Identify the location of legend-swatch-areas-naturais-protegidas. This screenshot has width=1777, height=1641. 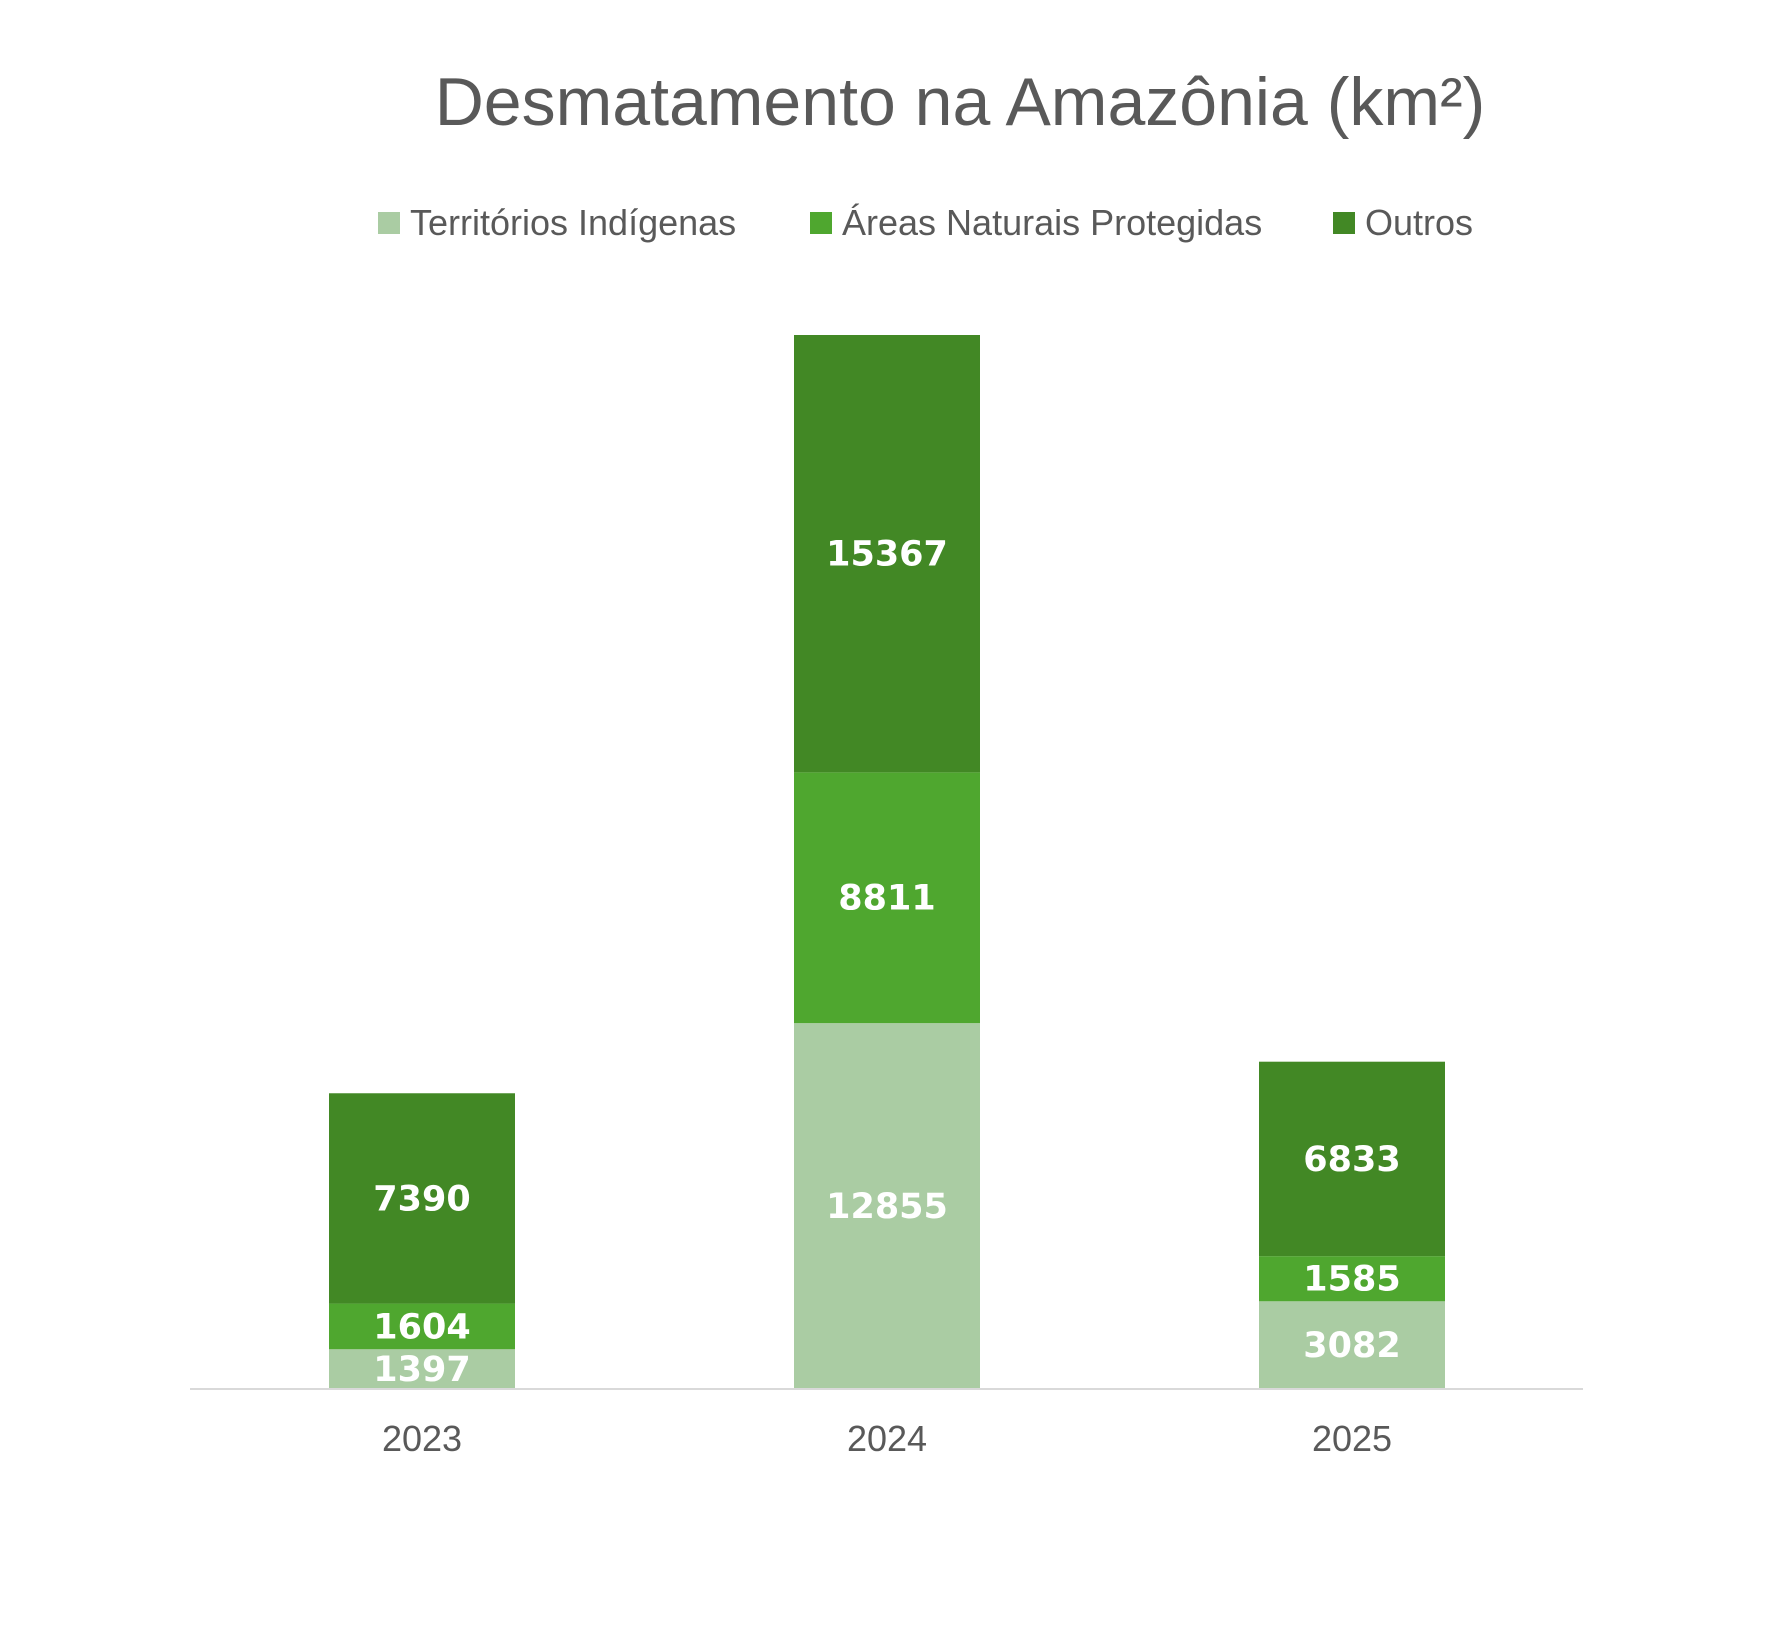
(821, 223).